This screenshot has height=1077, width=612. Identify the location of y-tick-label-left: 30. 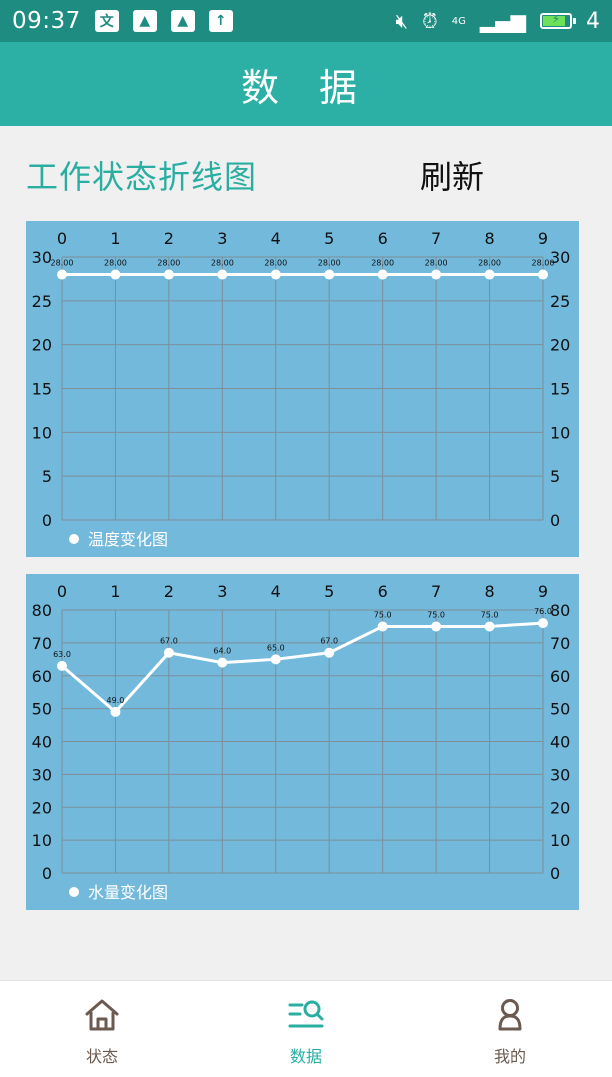
(42, 257).